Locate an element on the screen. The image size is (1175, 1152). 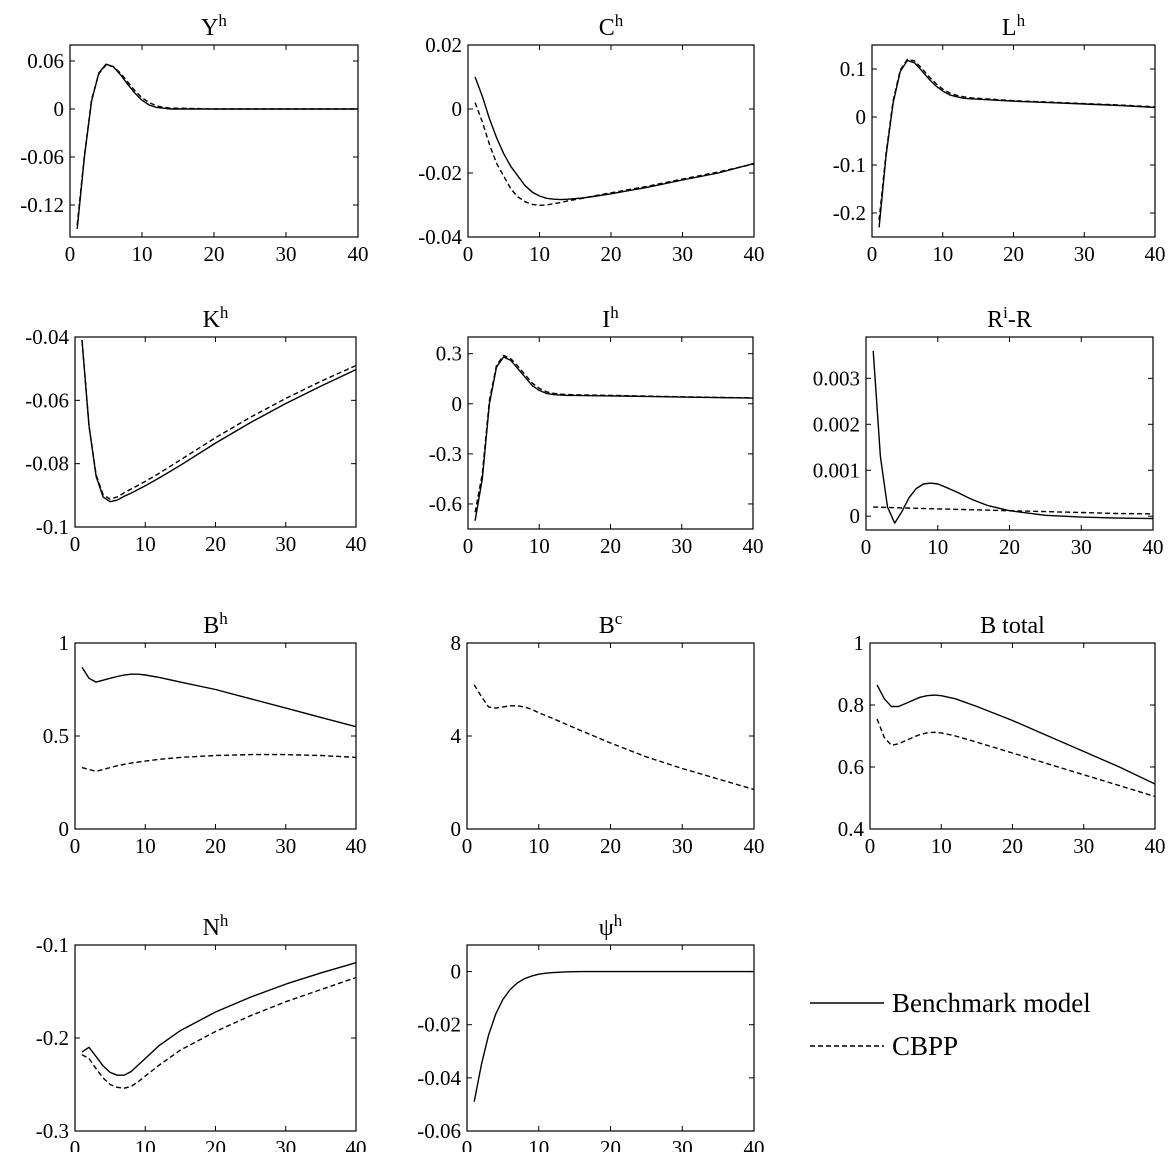
y-tick-label: 1 is located at coordinates (64, 643).